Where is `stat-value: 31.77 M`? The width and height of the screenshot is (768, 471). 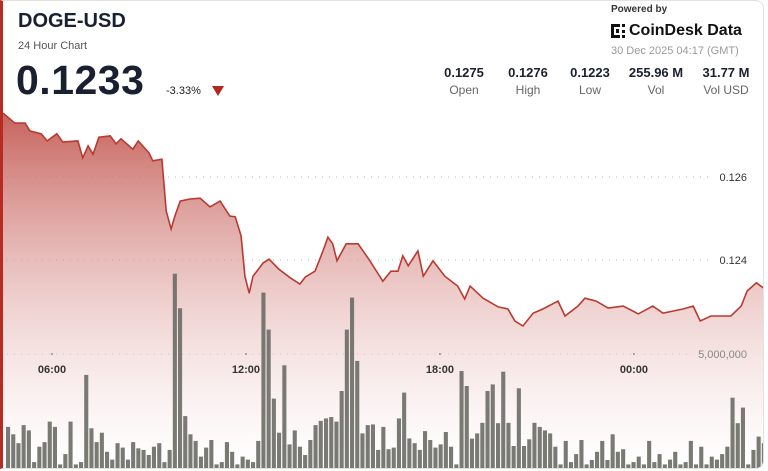
stat-value: 31.77 M is located at coordinates (726, 72).